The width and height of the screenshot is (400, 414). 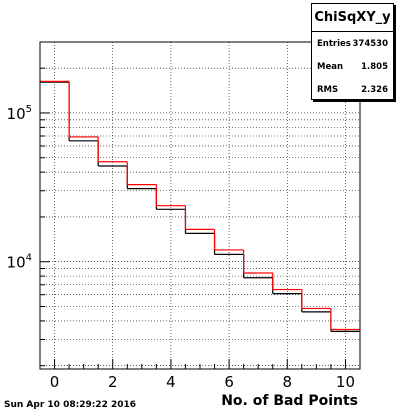 I want to click on x-tick-label: 8, so click(x=287, y=382).